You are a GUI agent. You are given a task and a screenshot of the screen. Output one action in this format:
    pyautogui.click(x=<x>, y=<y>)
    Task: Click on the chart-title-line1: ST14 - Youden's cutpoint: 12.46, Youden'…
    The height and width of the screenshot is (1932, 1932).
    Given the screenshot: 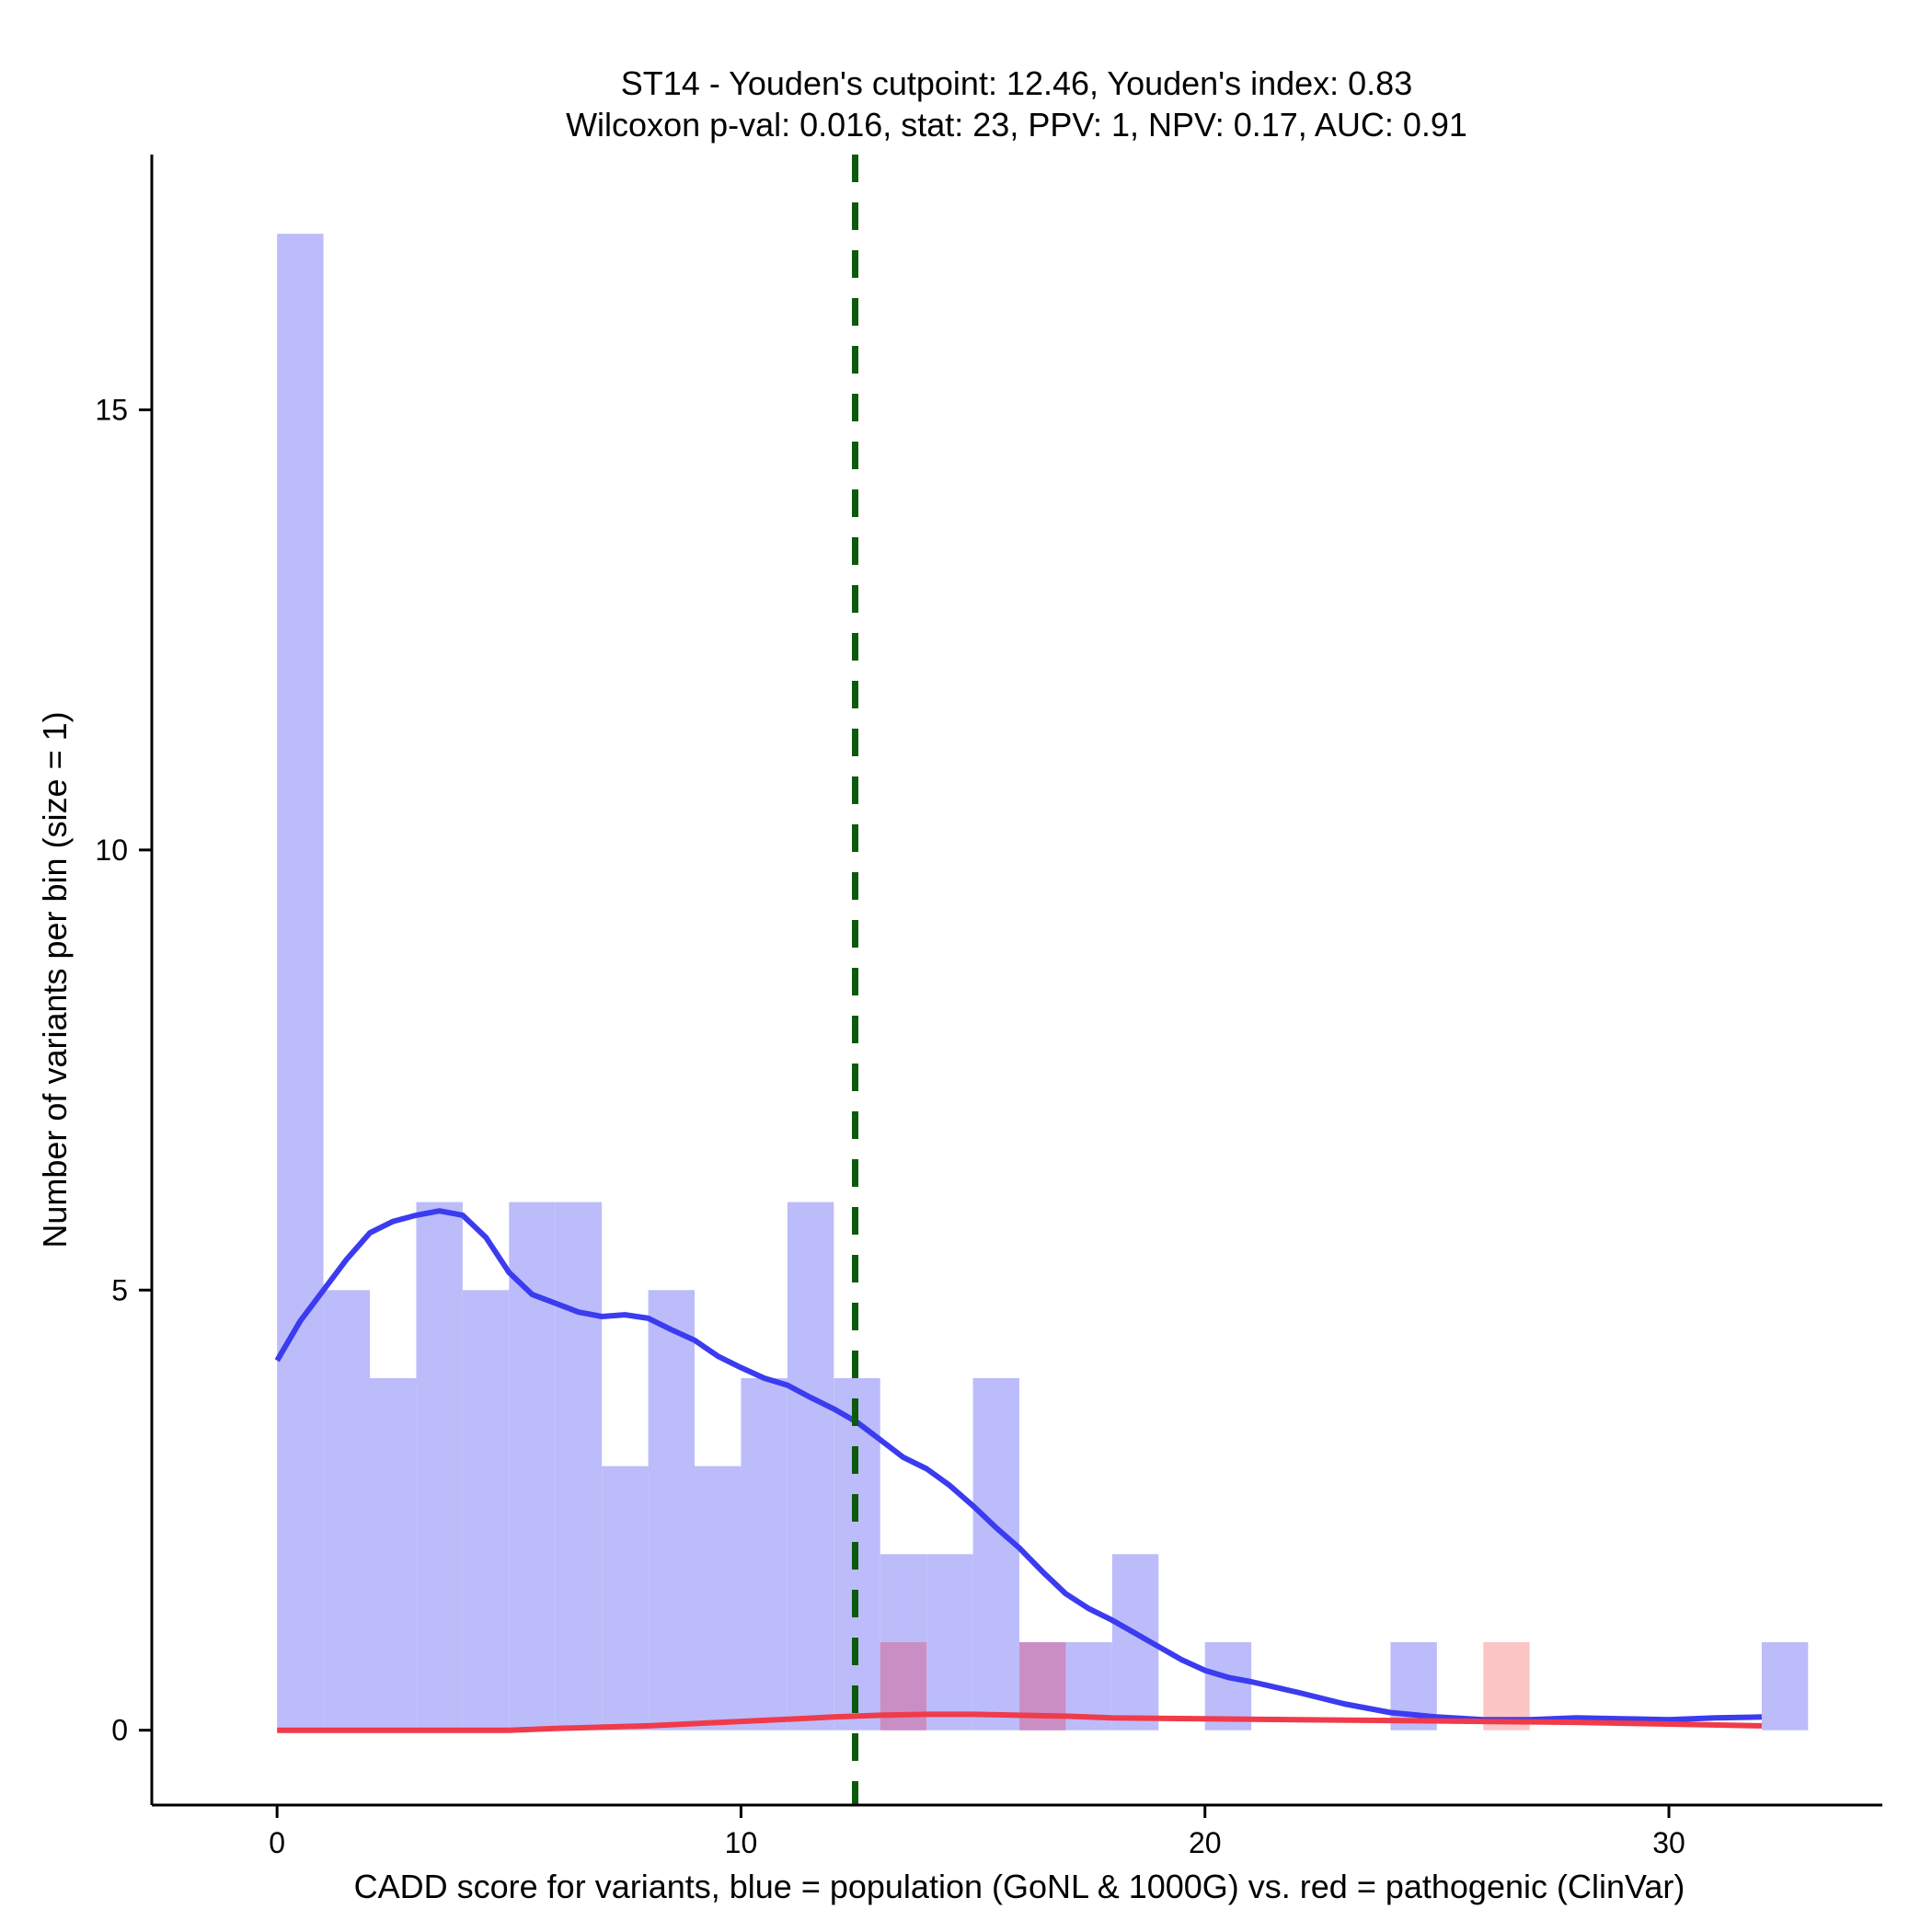 What is the action you would take?
    pyautogui.click(x=1016, y=83)
    